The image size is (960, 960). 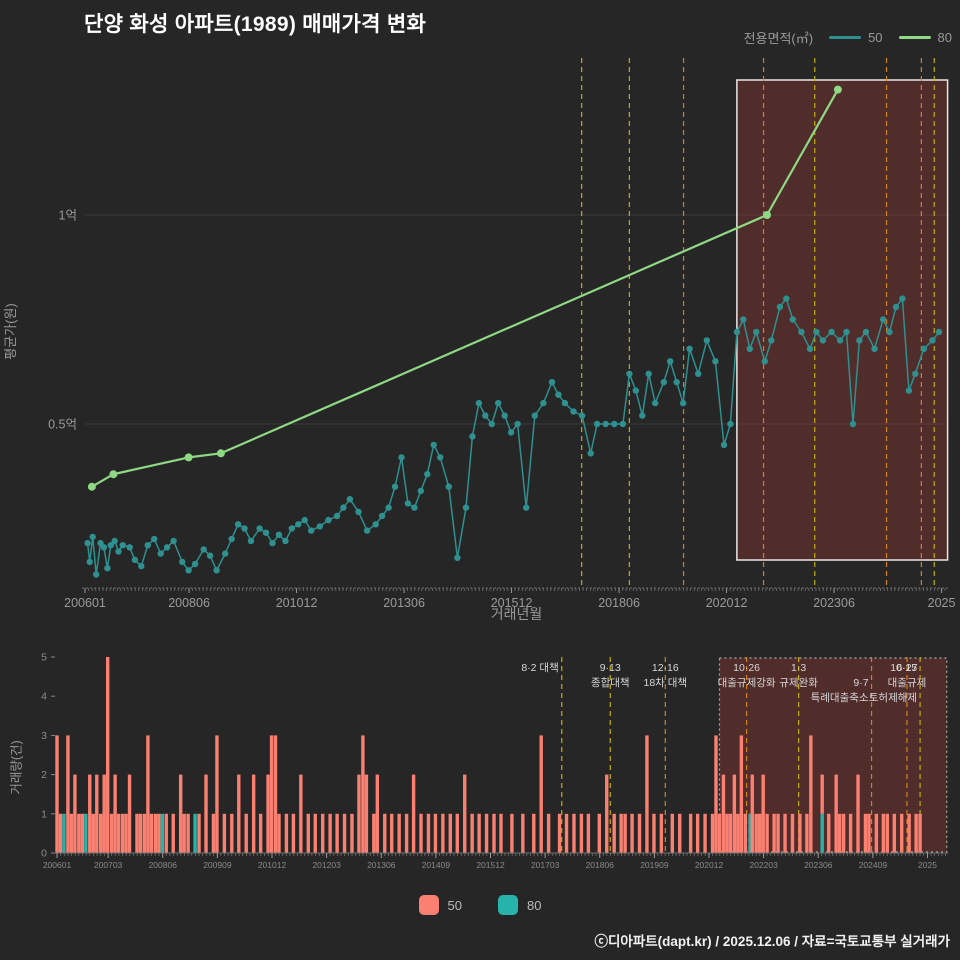 I want to click on svg-text: 201703, so click(x=545, y=865).